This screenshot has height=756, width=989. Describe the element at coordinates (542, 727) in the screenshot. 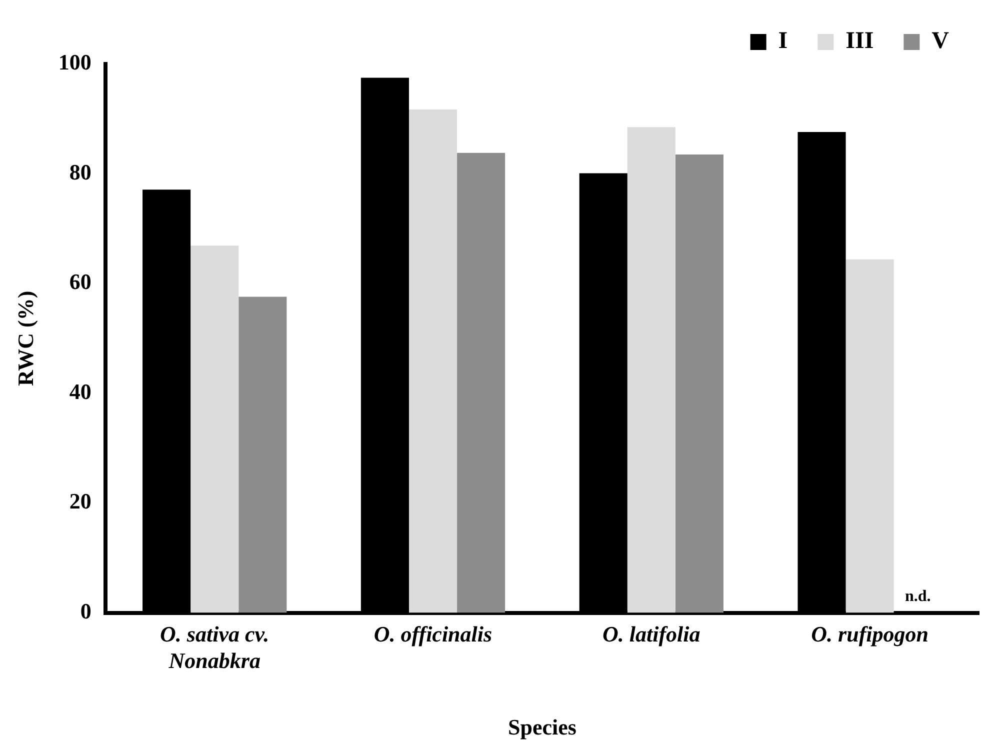

I see `x-axis-title: Species` at that location.